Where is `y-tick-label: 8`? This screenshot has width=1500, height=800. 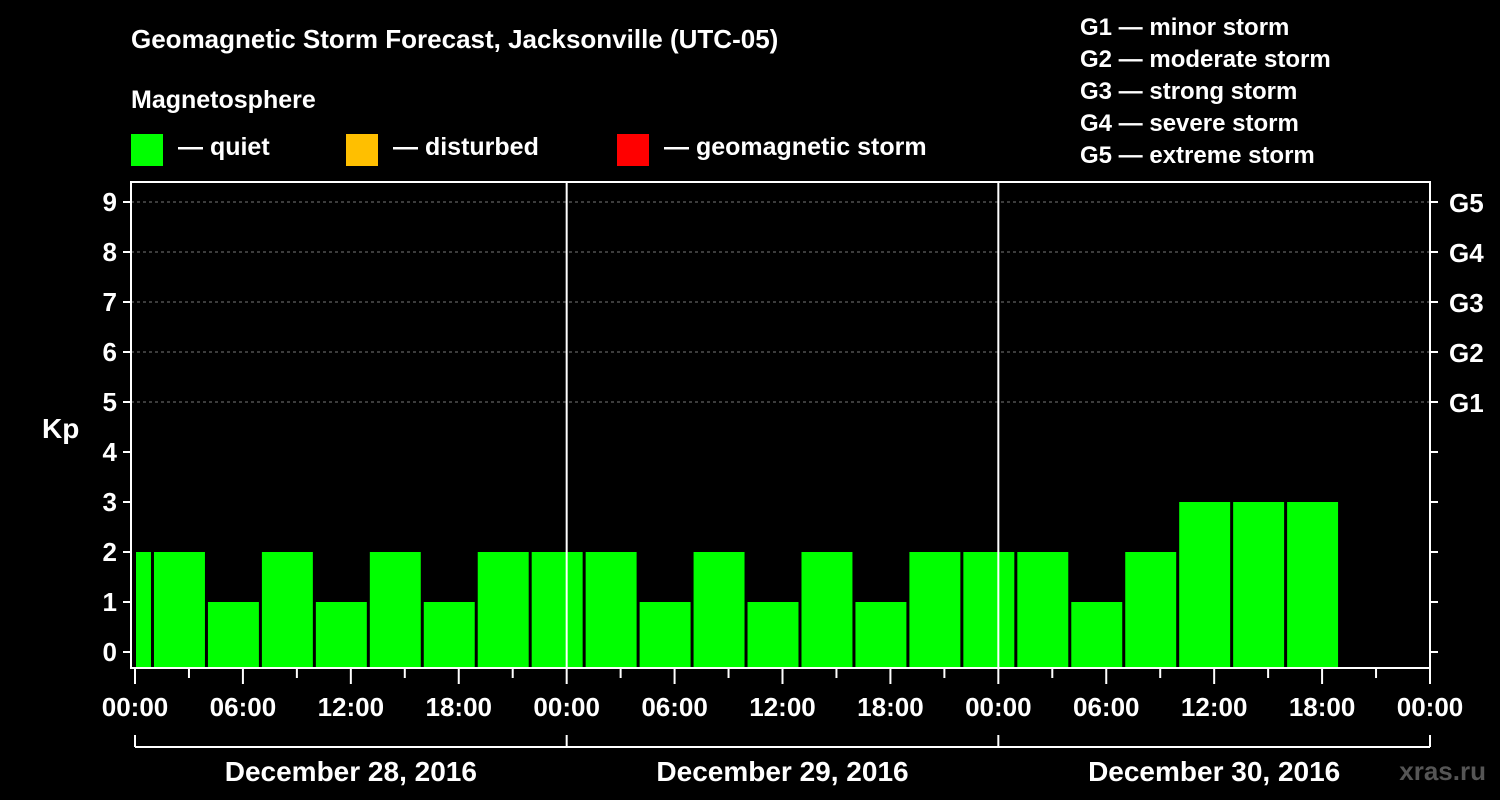
y-tick-label: 8 is located at coordinates (110, 252).